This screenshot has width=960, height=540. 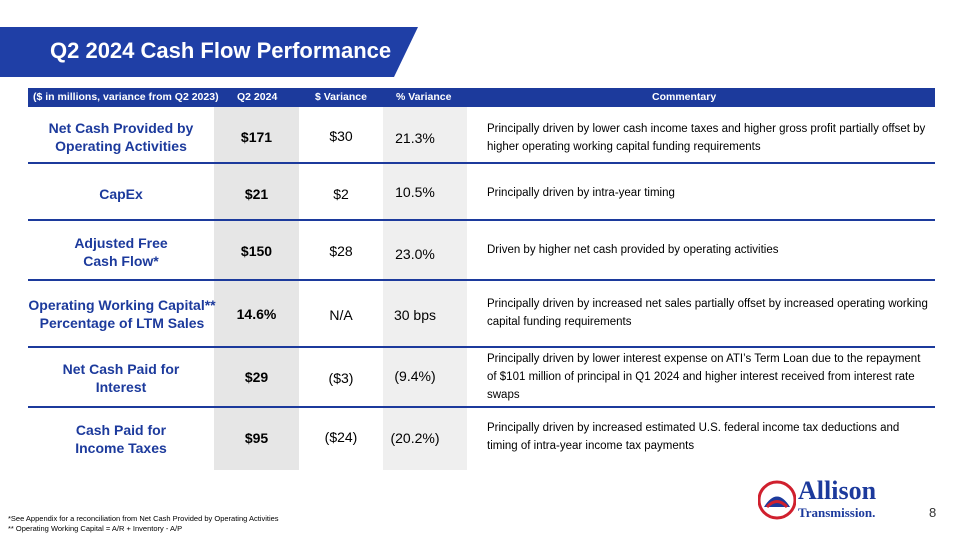 What do you see at coordinates (415, 438) in the screenshot?
I see `pct-variance-value: (20.2%)` at bounding box center [415, 438].